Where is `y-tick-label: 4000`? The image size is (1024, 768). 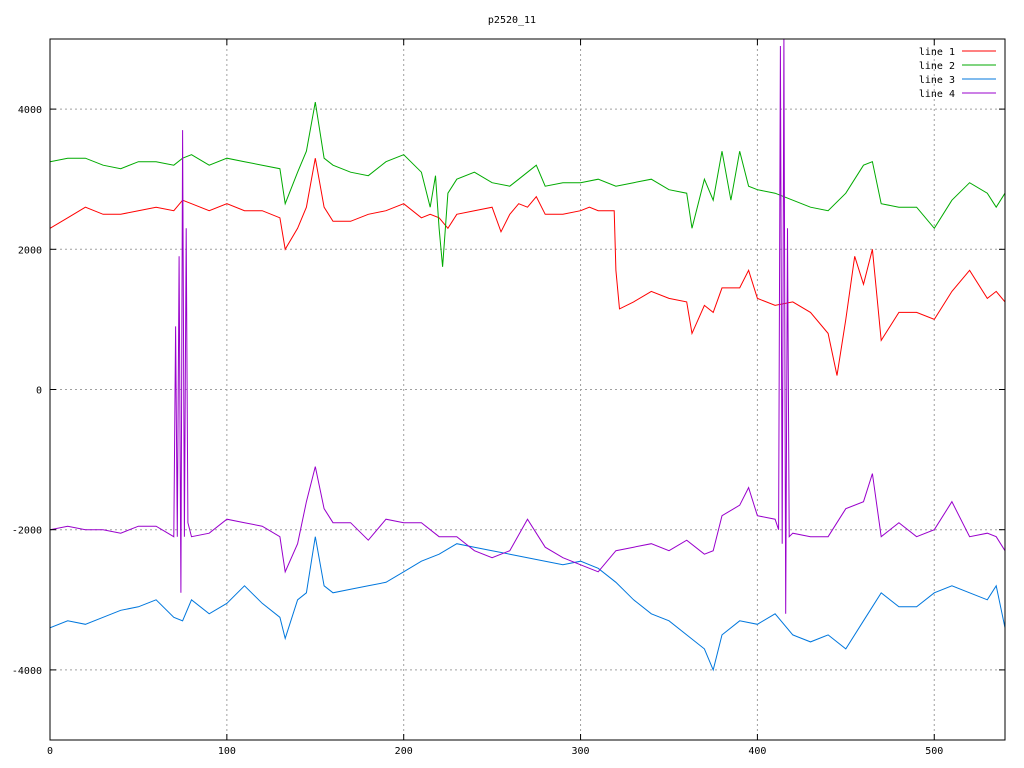
y-tick-label: 4000 is located at coordinates (30, 110).